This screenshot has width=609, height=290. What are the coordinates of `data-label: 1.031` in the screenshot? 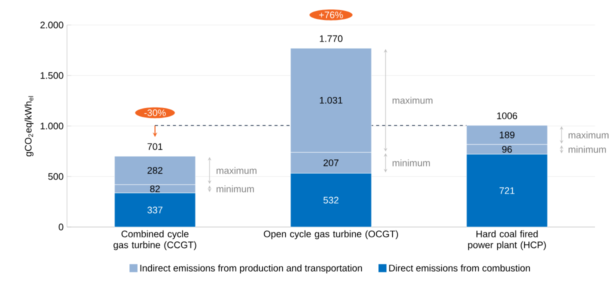 It's located at (331, 100).